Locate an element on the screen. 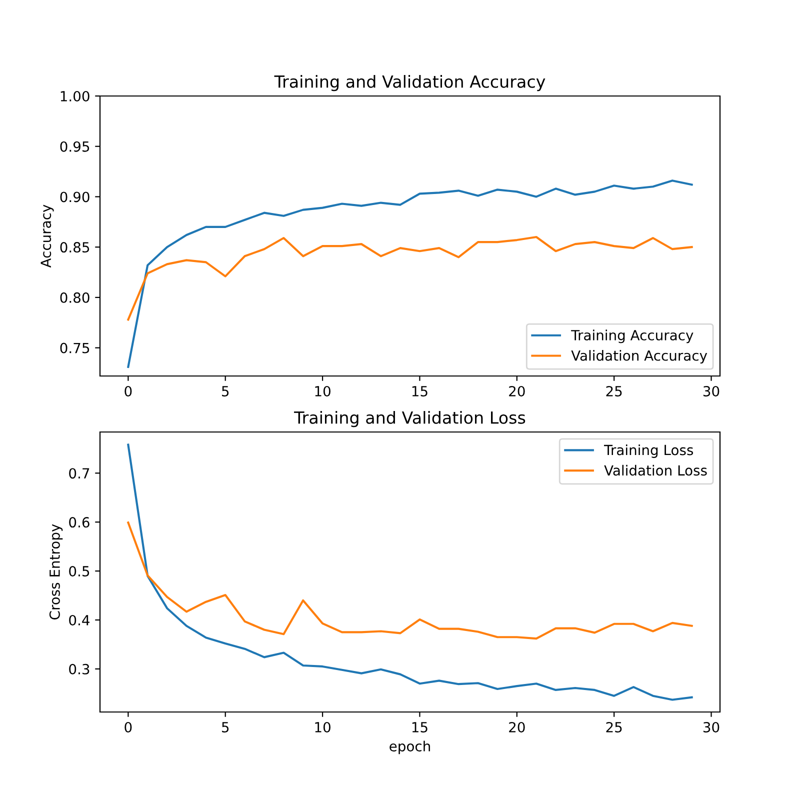  y-tick-label: 0.5 is located at coordinates (79, 571).